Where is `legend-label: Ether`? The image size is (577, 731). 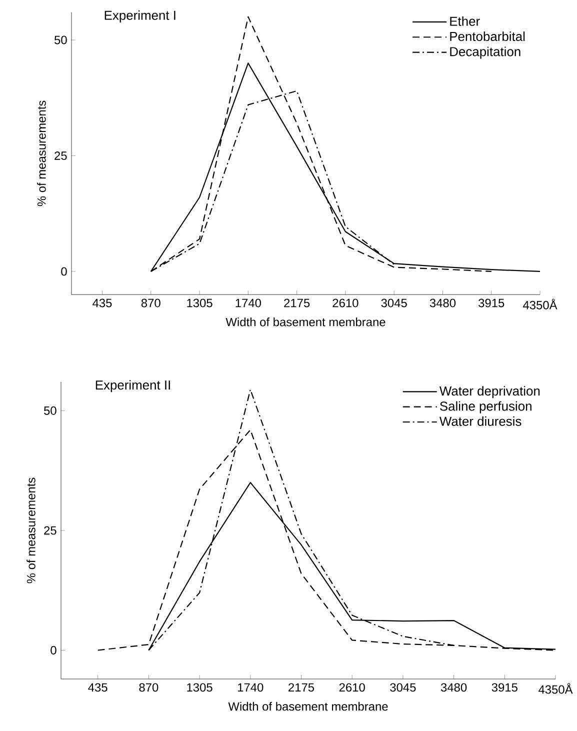 legend-label: Ether is located at coordinates (465, 21).